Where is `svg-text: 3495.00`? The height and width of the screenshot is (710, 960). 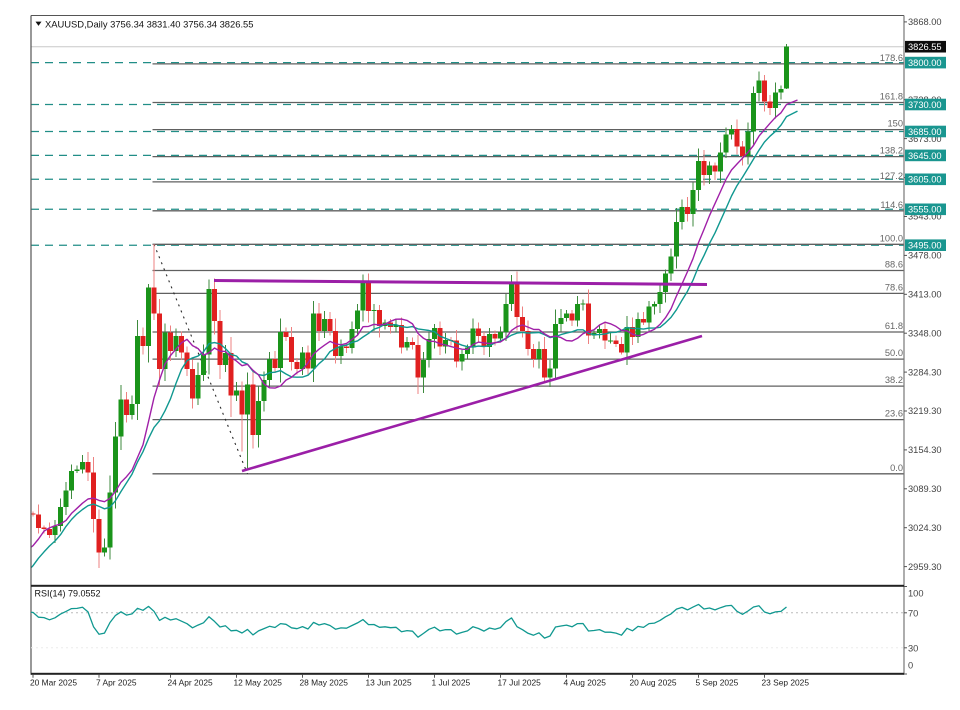
svg-text: 3495.00 is located at coordinates (925, 246).